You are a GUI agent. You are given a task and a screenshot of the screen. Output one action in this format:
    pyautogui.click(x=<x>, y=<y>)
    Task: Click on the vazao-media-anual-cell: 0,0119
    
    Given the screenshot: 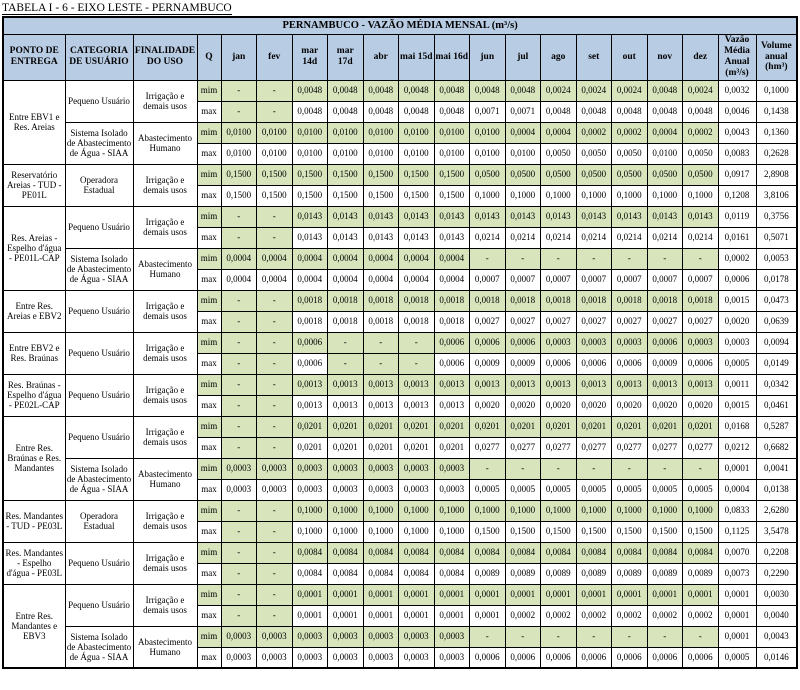 What is the action you would take?
    pyautogui.click(x=737, y=216)
    